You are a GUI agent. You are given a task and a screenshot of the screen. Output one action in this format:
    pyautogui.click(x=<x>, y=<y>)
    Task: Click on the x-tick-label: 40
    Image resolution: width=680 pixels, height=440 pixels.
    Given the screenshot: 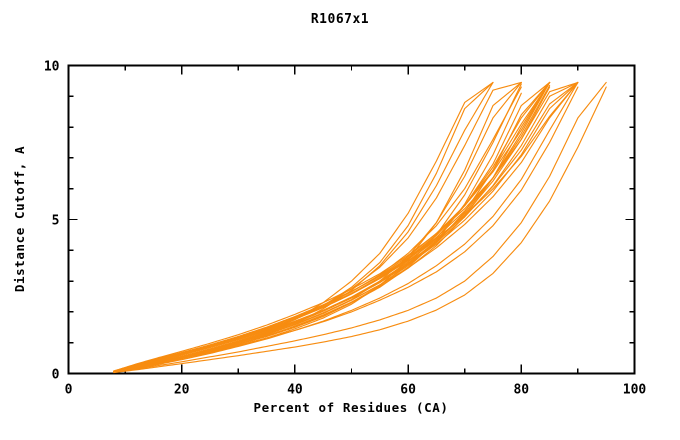 What is the action you would take?
    pyautogui.click(x=295, y=390)
    